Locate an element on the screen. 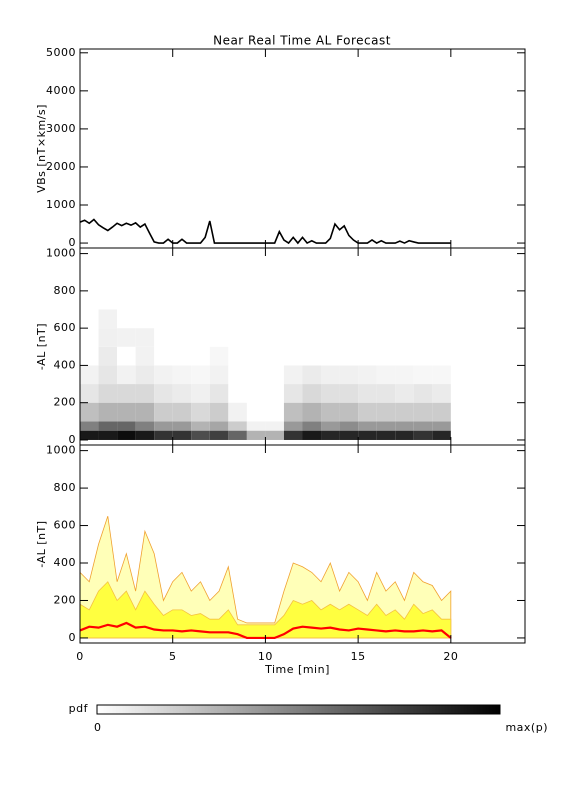 The image size is (576, 796). x-tick-label: 5 is located at coordinates (173, 656).